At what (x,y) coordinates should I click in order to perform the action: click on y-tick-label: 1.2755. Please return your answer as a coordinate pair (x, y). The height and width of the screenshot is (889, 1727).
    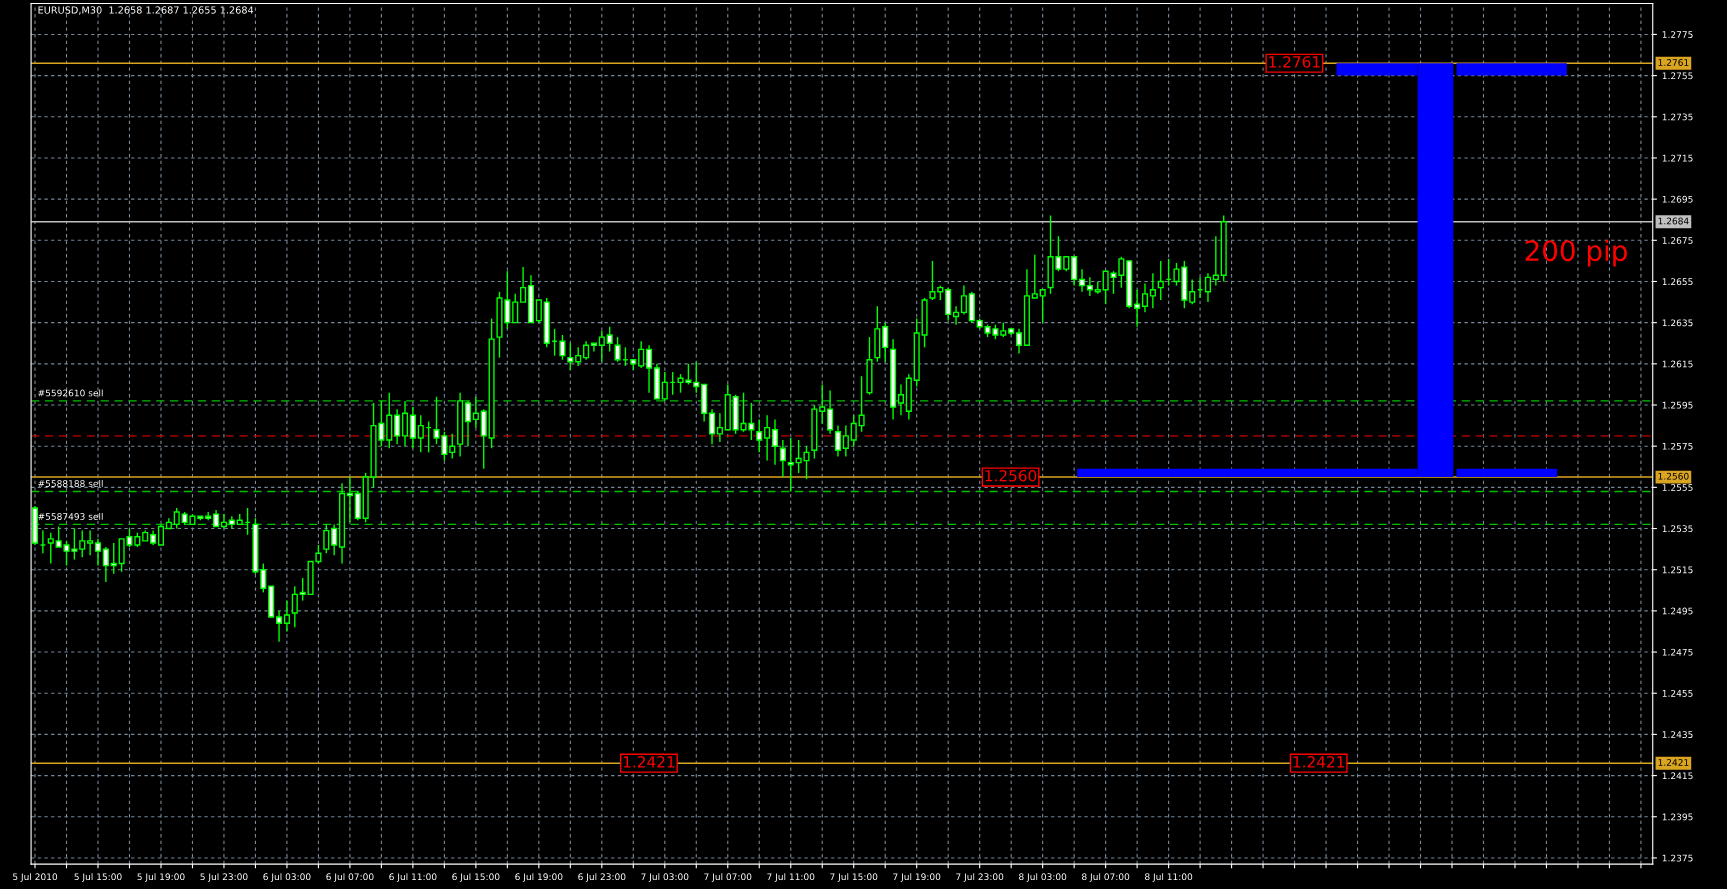
    Looking at the image, I should click on (1677, 76).